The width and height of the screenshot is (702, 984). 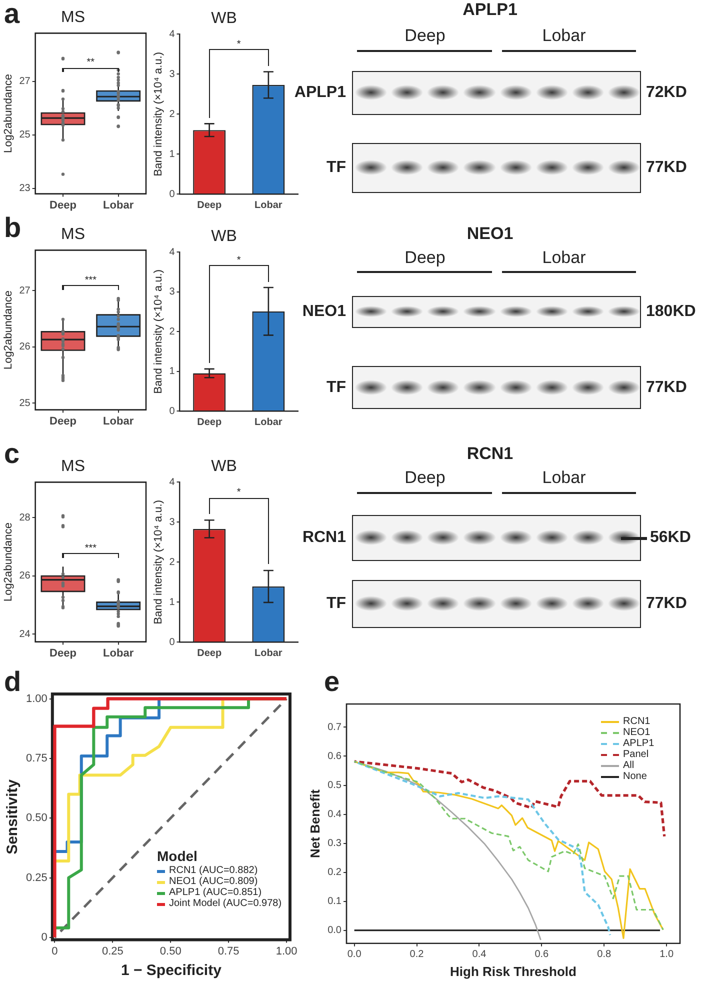 What do you see at coordinates (335, 814) in the screenshot?
I see `y-tick-label: 0.4` at bounding box center [335, 814].